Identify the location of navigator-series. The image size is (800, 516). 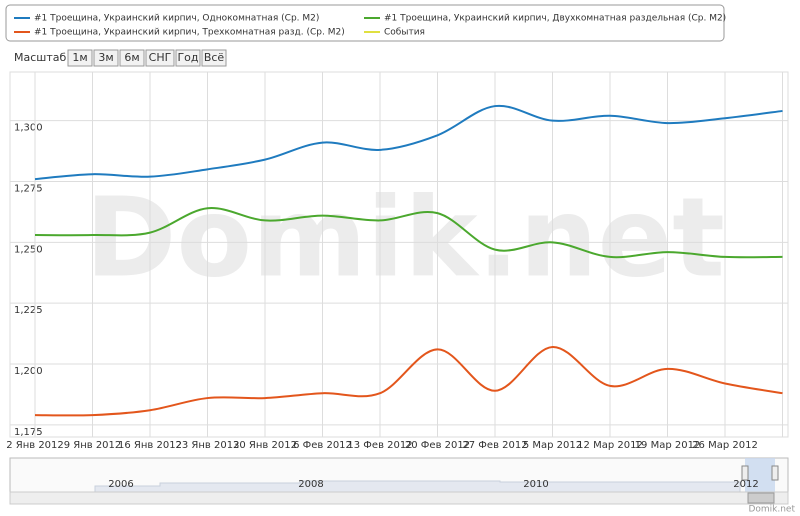
(417, 486).